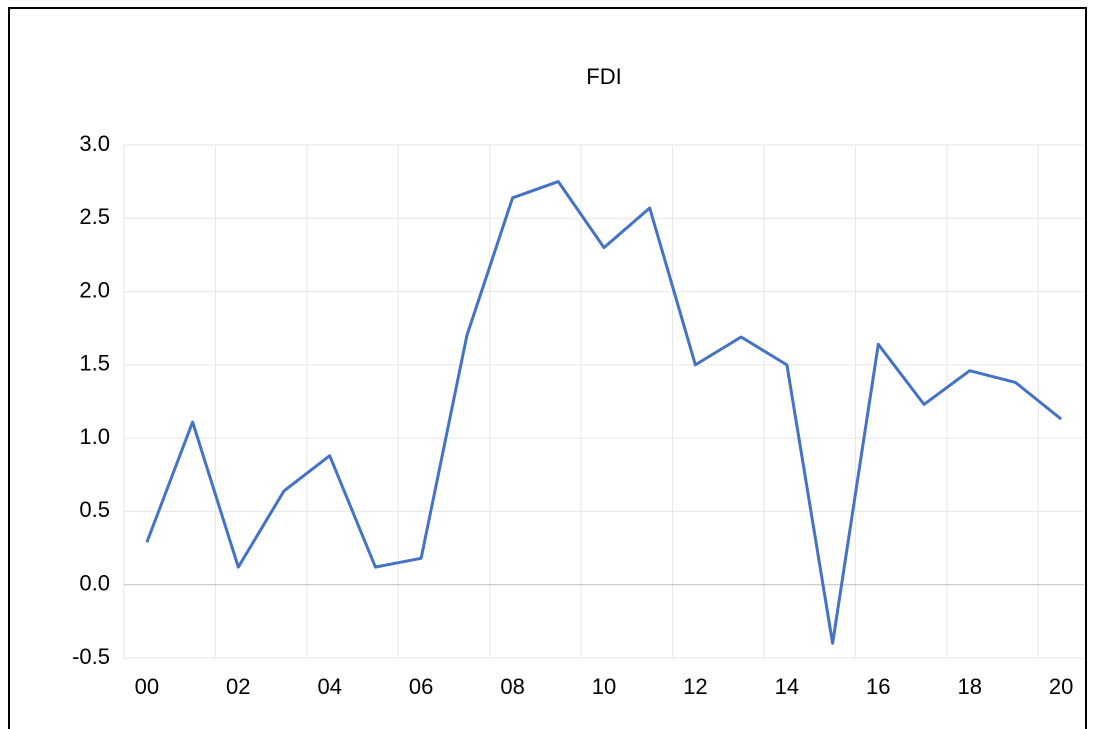 The height and width of the screenshot is (729, 1093). What do you see at coordinates (94, 583) in the screenshot?
I see `y-tick-label: 0.0` at bounding box center [94, 583].